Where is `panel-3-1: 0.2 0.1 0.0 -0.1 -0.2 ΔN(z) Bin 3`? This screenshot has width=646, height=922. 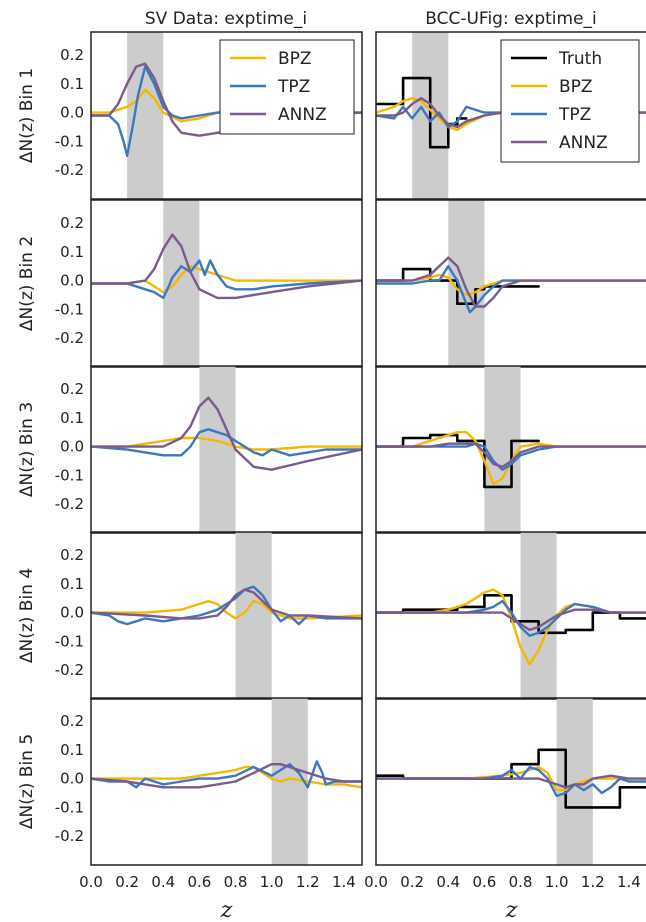
panel-3-1: 0.2 0.1 0.0 -0.1 -0.2 ΔN(z) Bin 3 is located at coordinates (190, 449).